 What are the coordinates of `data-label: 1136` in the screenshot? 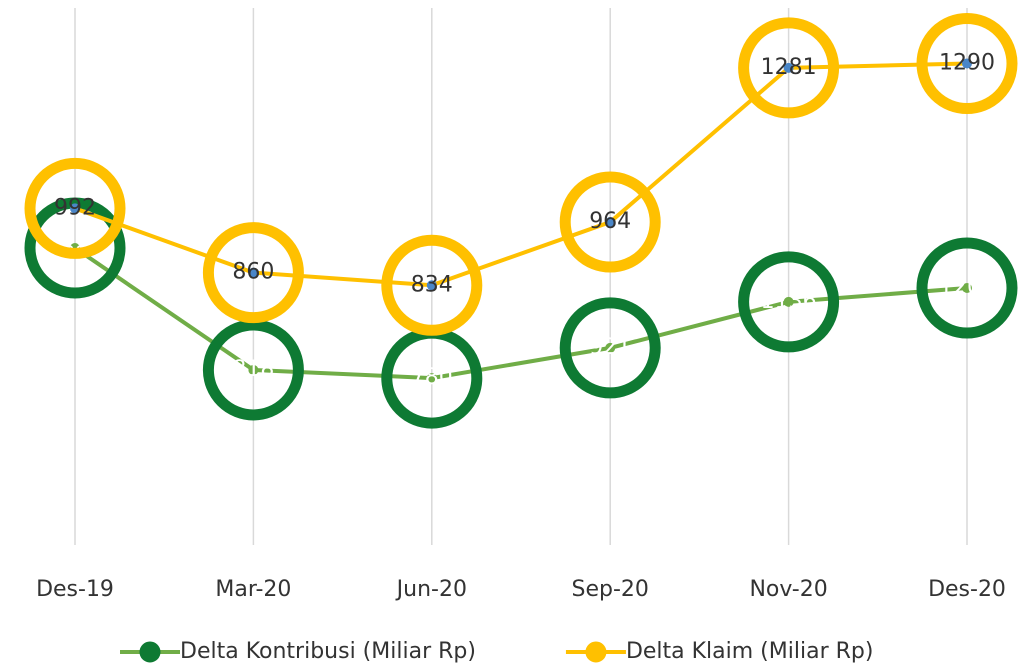 It's located at (789, 301).